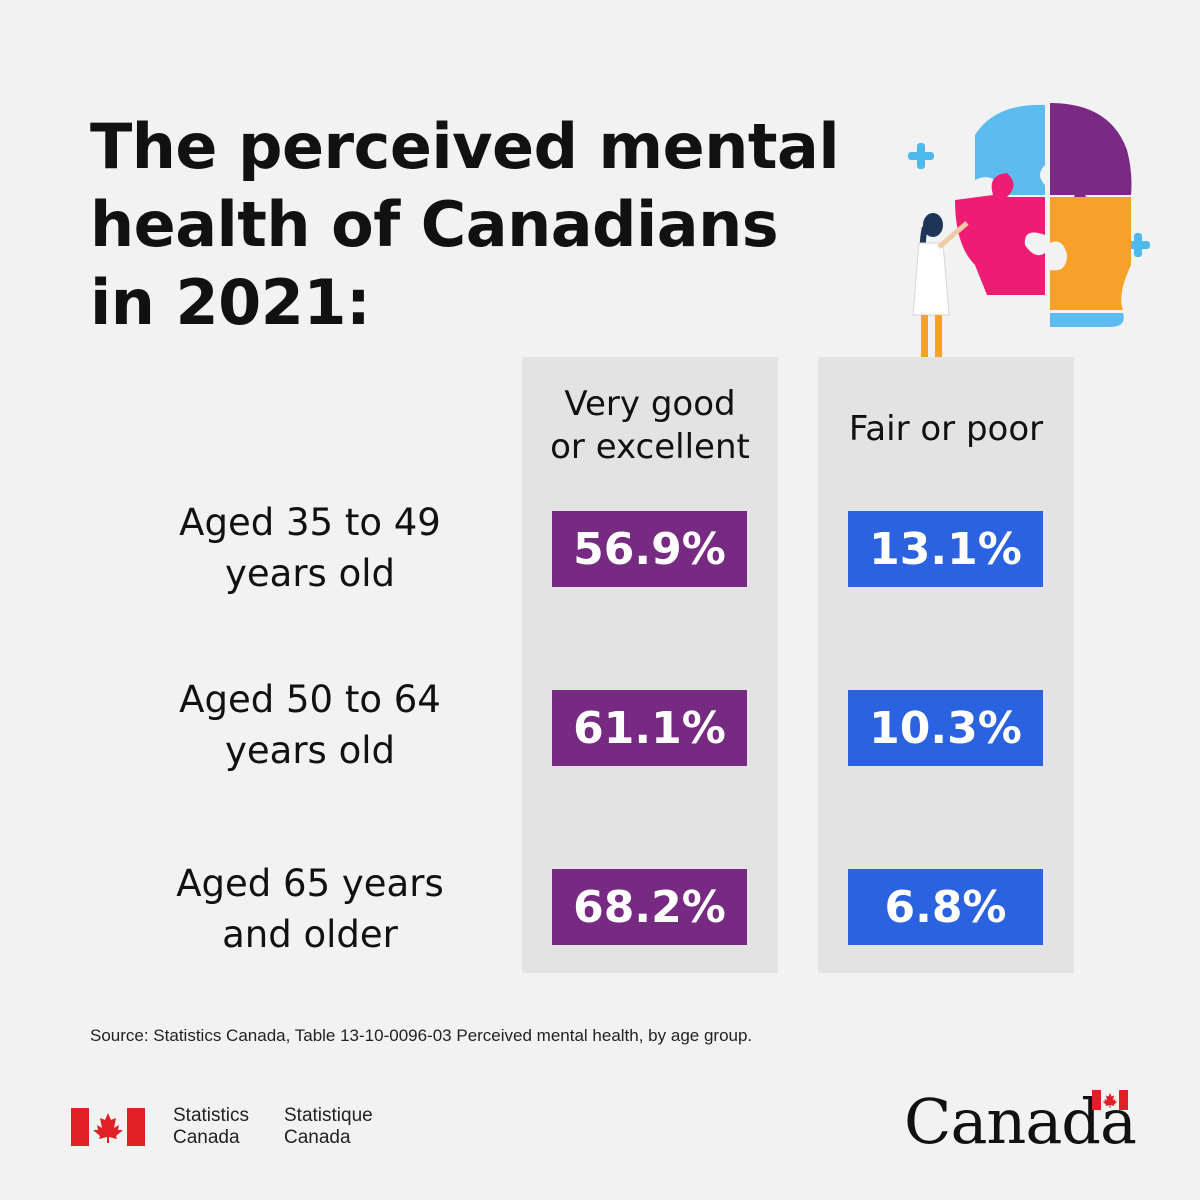 This screenshot has width=1200, height=1200. Describe the element at coordinates (1029, 234) in the screenshot. I see `puzzle-head-illustration` at that location.